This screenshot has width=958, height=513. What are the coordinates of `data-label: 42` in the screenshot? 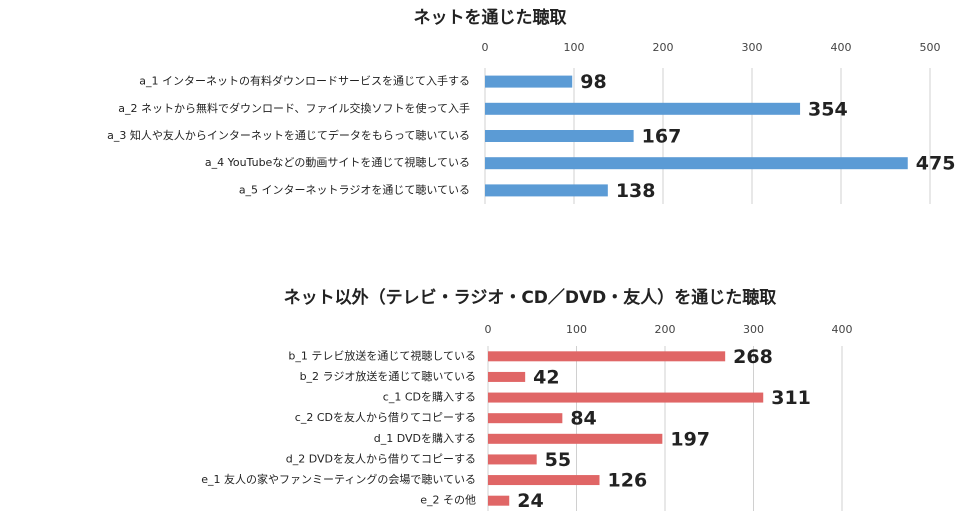 It's located at (546, 377).